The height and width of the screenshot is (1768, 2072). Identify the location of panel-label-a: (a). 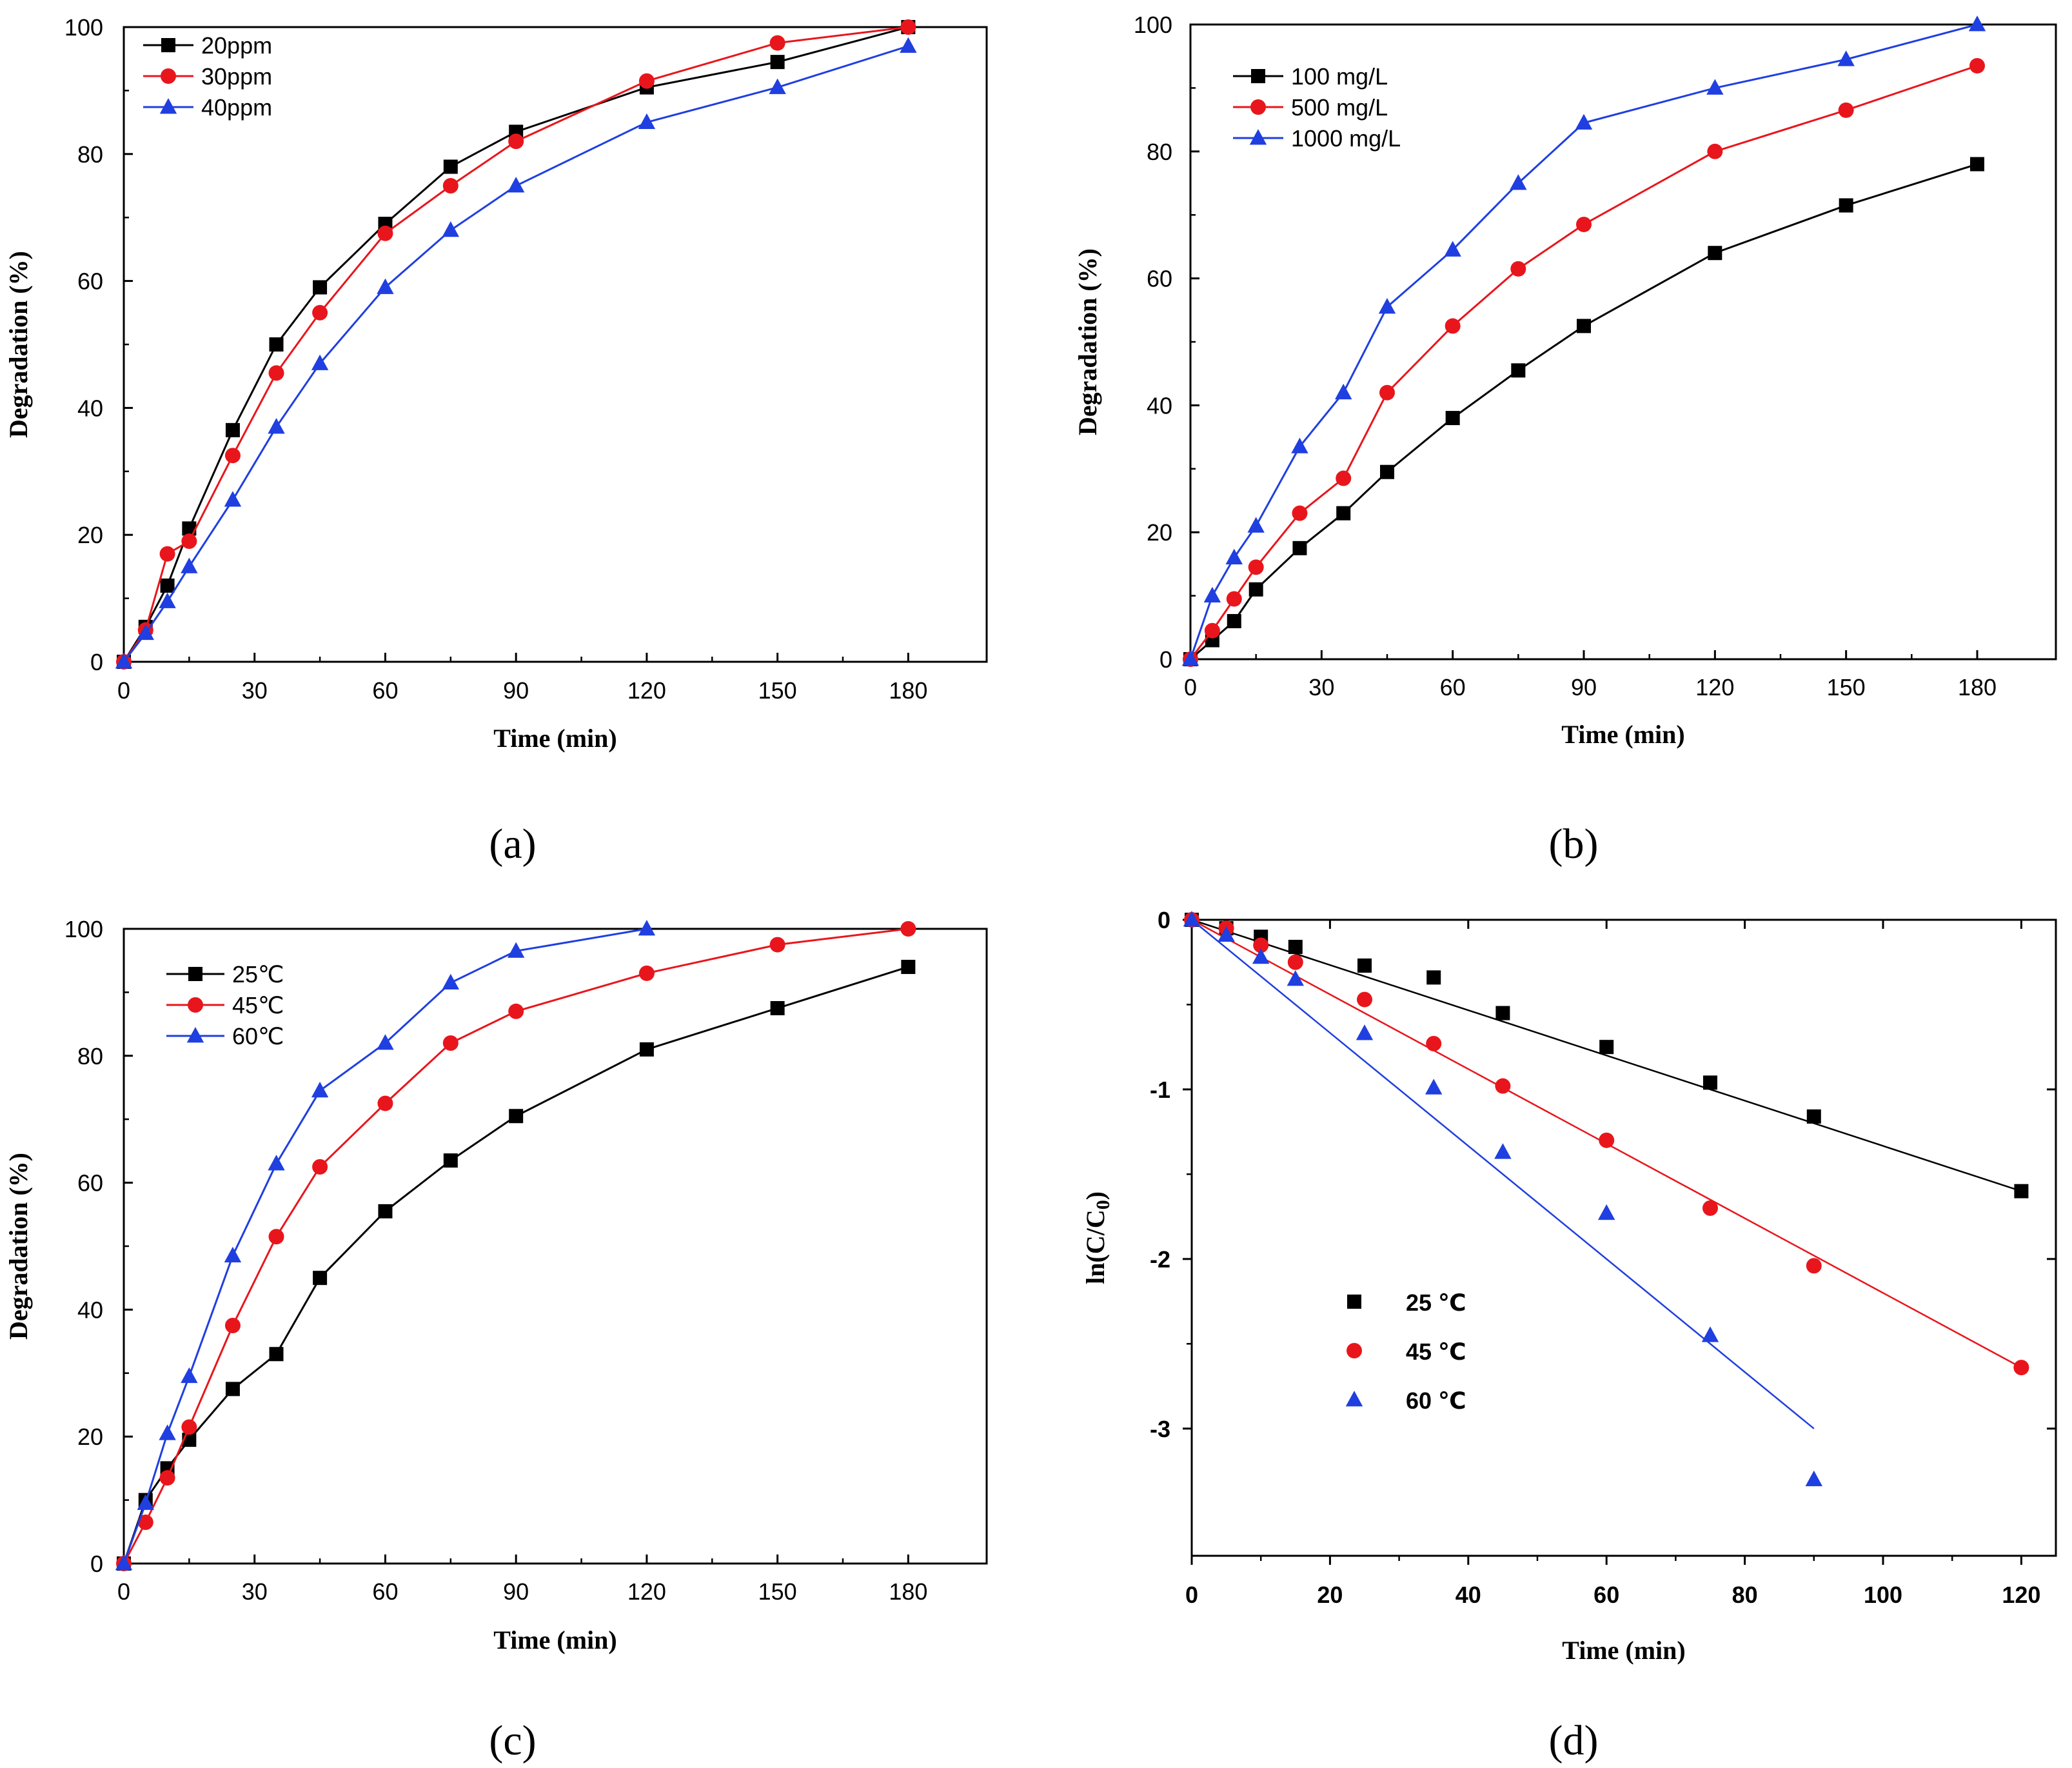
(512, 844).